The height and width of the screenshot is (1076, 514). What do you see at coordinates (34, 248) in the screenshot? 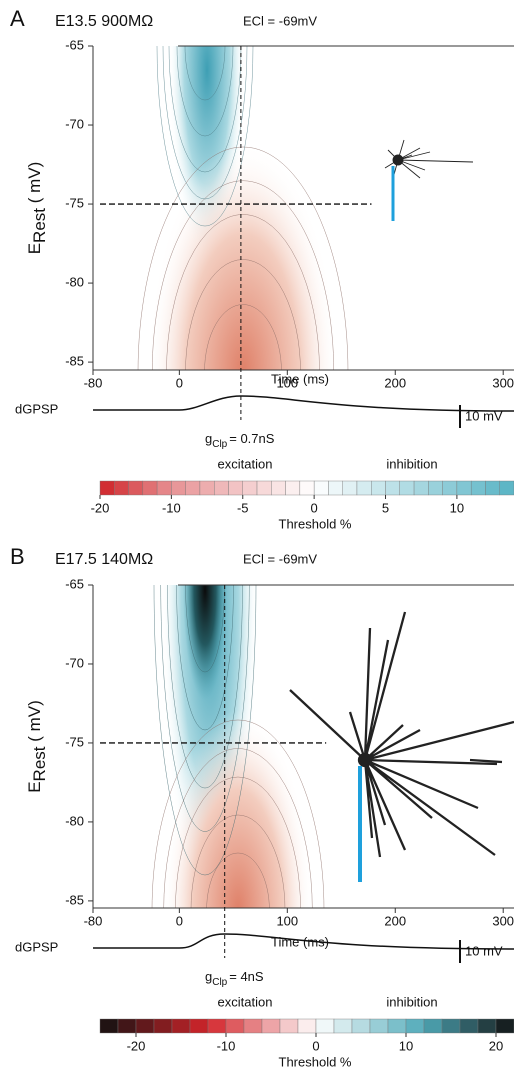
I see `y-label-symbol: E` at bounding box center [34, 248].